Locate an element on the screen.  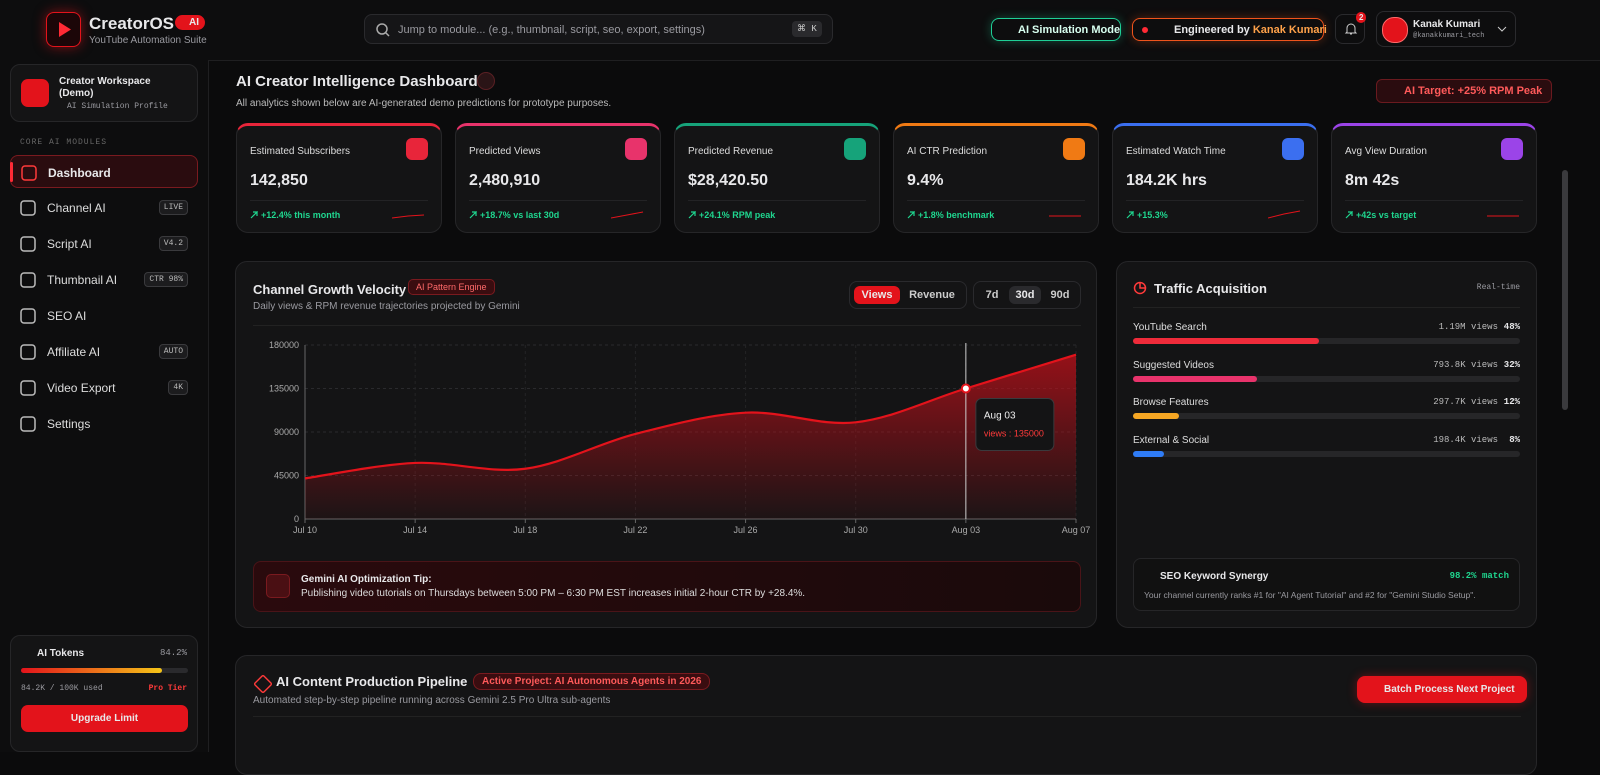
x-tick-label: Aug 07 is located at coordinates (1076, 530).